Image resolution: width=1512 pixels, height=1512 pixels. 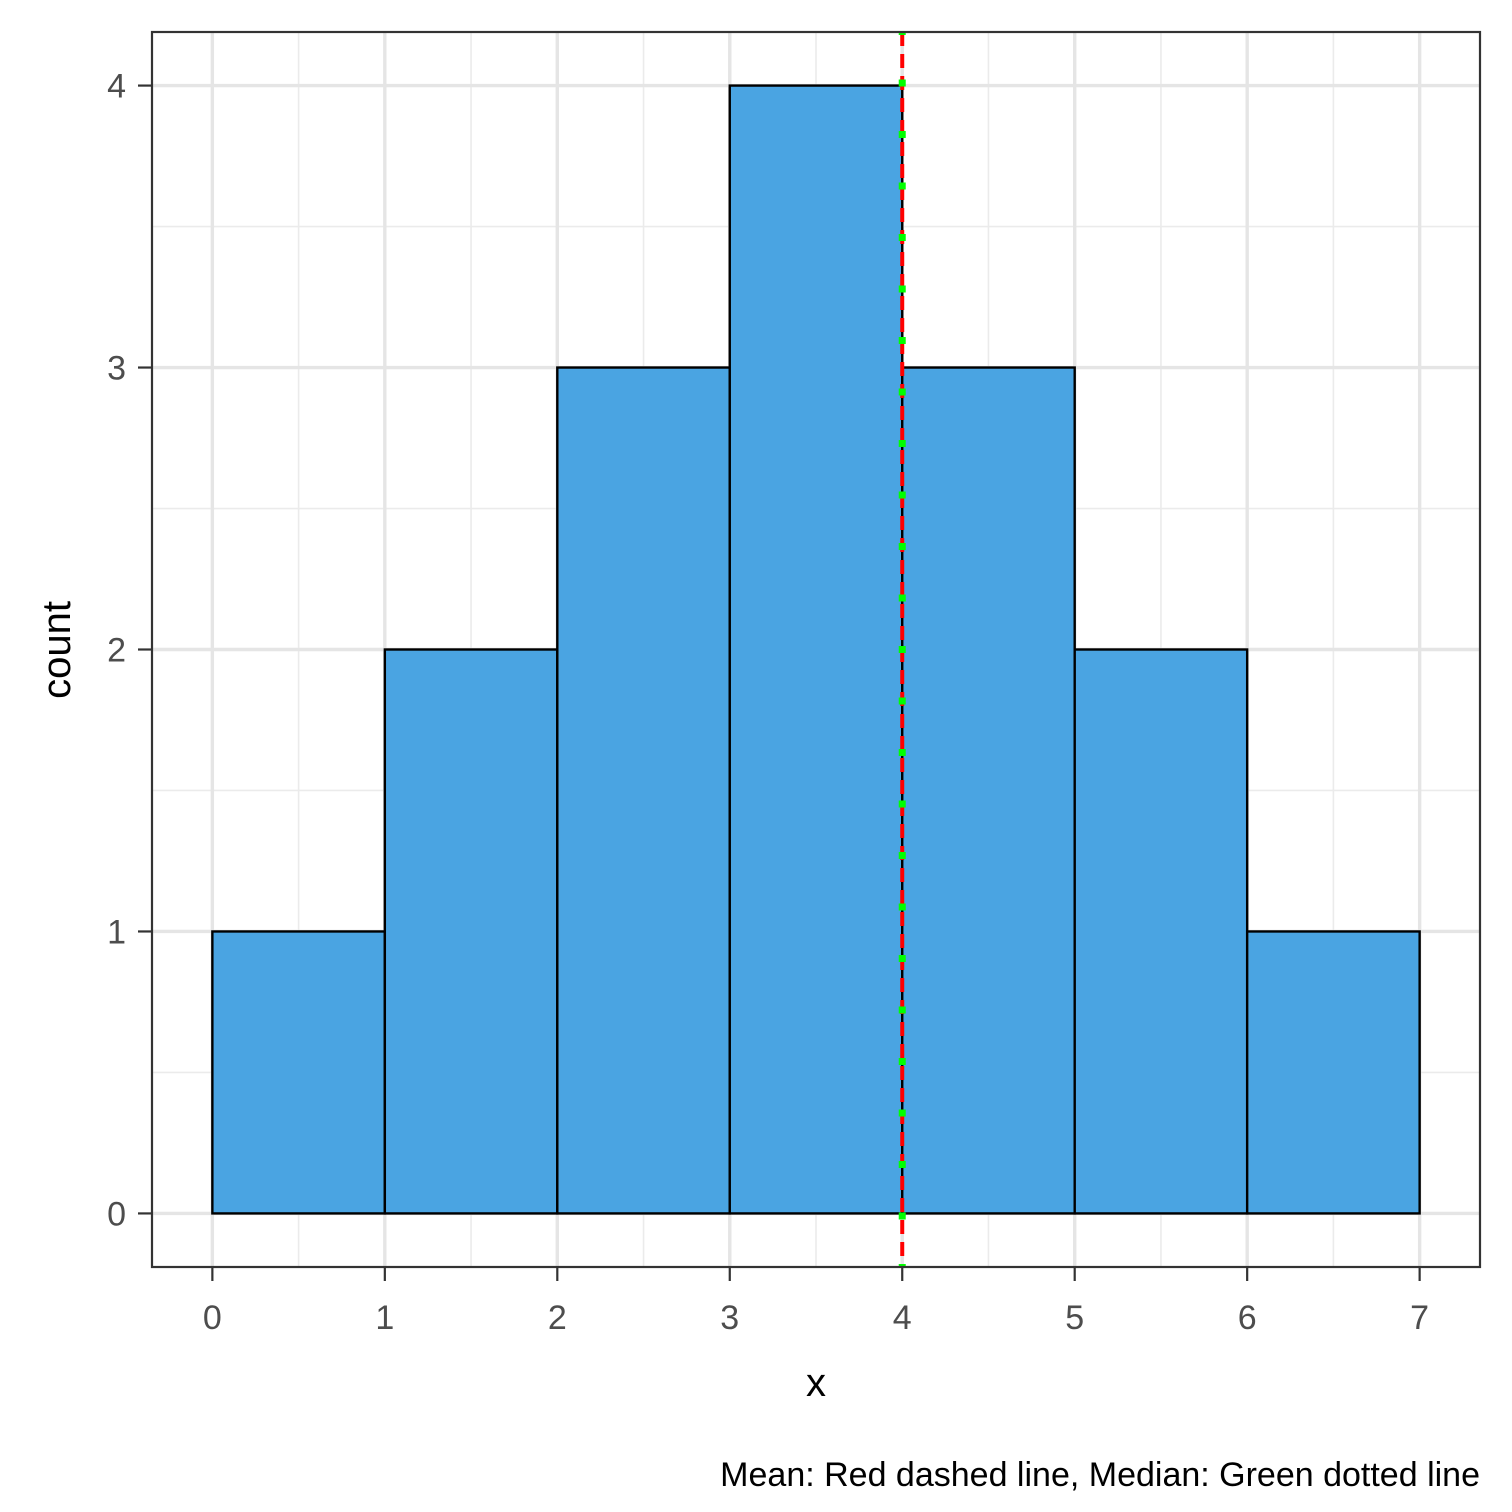 What do you see at coordinates (116, 932) in the screenshot?
I see `y-tick-label: 1` at bounding box center [116, 932].